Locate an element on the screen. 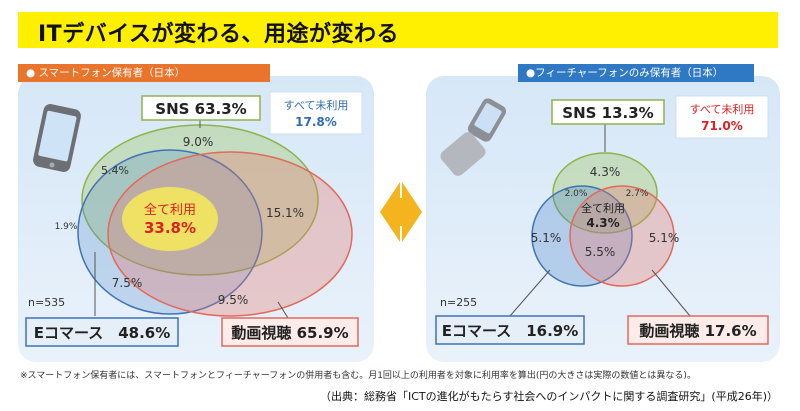  right-region-ecom-video: 5.5% is located at coordinates (600, 252).